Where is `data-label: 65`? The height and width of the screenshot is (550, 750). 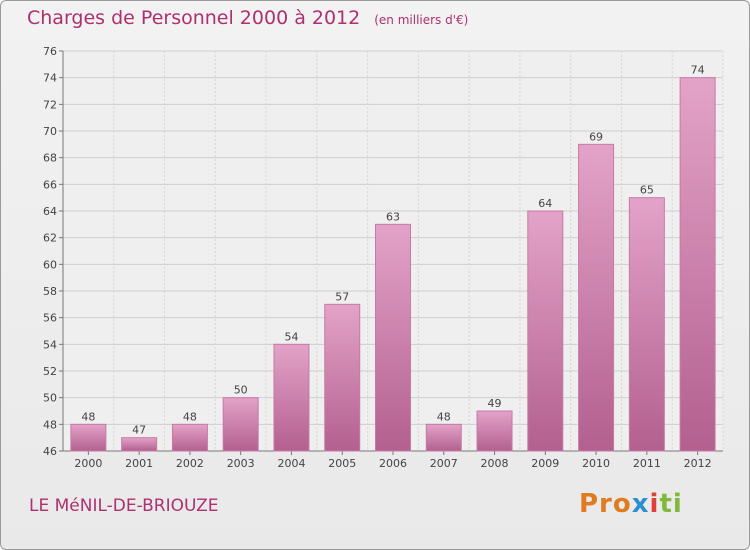 data-label: 65 is located at coordinates (647, 190).